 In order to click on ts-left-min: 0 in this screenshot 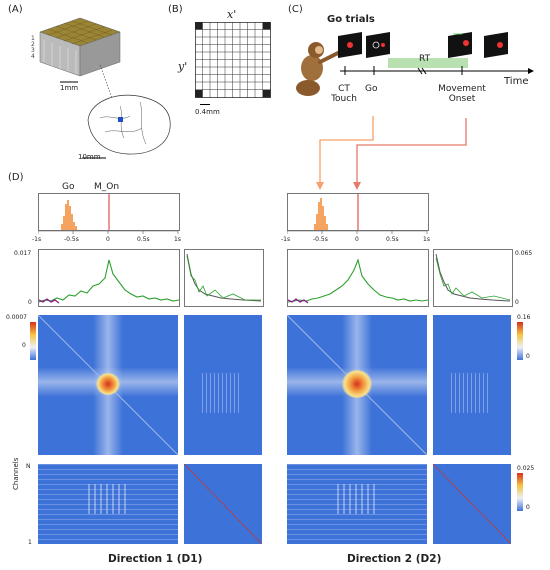, I will do `click(30, 302)`.